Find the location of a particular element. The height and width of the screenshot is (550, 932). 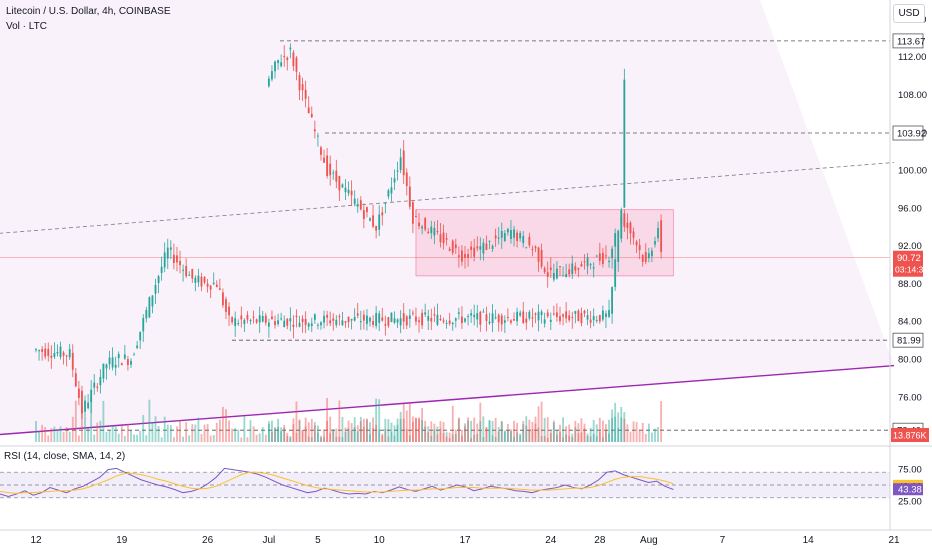

rsi-tick-label: 75.00 is located at coordinates (910, 470).